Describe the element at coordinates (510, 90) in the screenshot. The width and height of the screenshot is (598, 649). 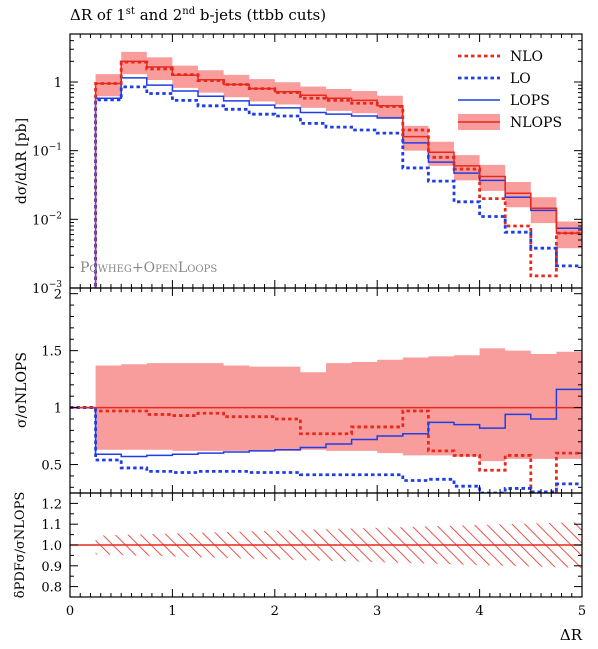
I see `legend: NLO LO LOPS NLOPS` at that location.